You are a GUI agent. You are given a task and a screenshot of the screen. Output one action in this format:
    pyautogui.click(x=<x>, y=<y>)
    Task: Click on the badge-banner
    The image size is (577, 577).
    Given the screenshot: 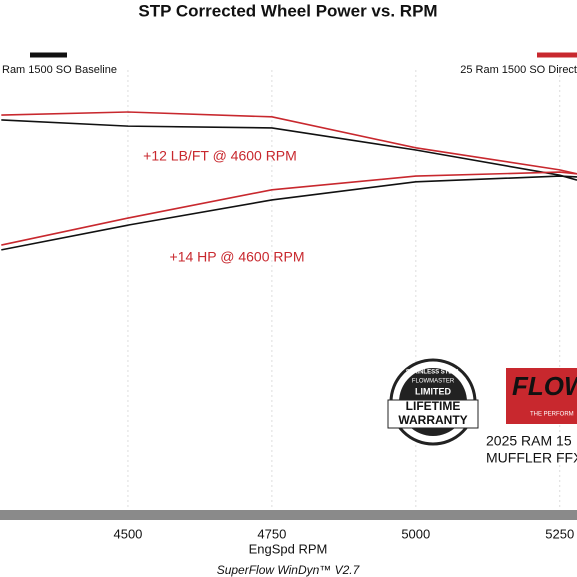 What is the action you would take?
    pyautogui.click(x=433, y=414)
    